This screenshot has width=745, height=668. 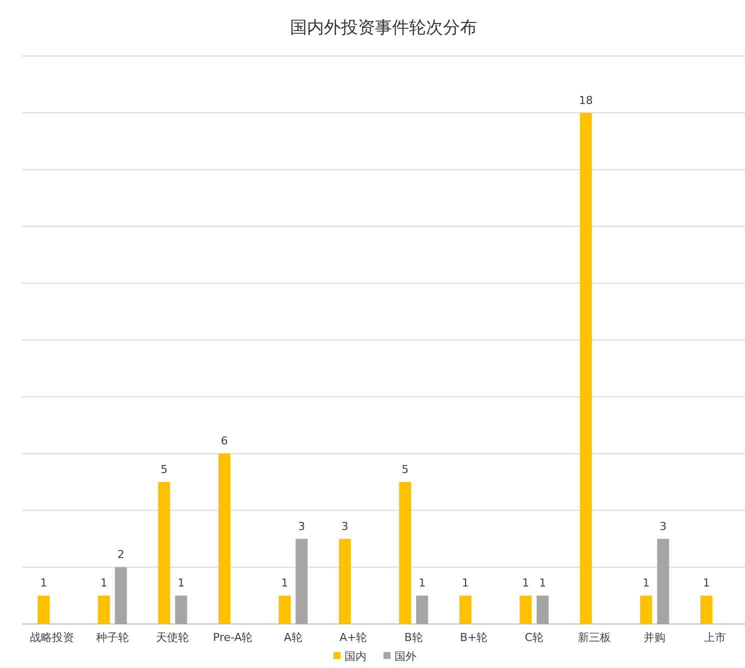 I want to click on x-tick-label: A+轮, so click(x=354, y=637).